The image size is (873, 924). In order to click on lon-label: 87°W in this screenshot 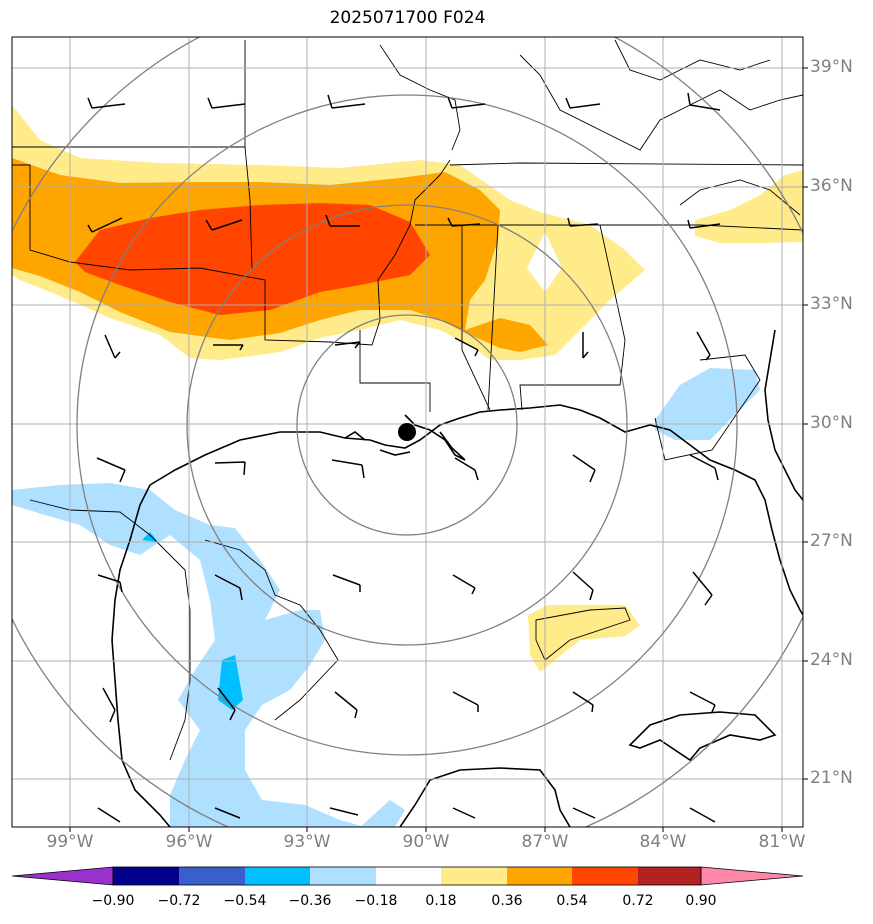, I will do `click(545, 842)`.